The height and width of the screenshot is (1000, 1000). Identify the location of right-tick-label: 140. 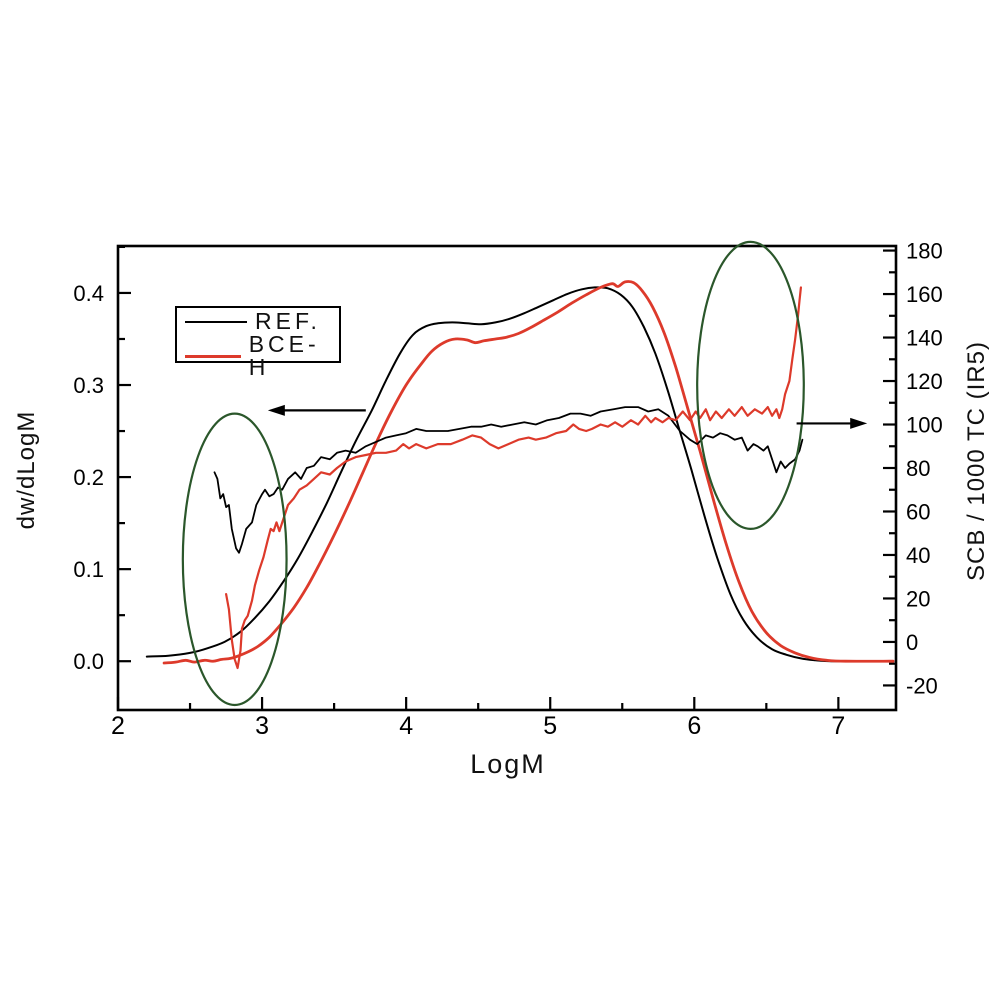
(924, 338).